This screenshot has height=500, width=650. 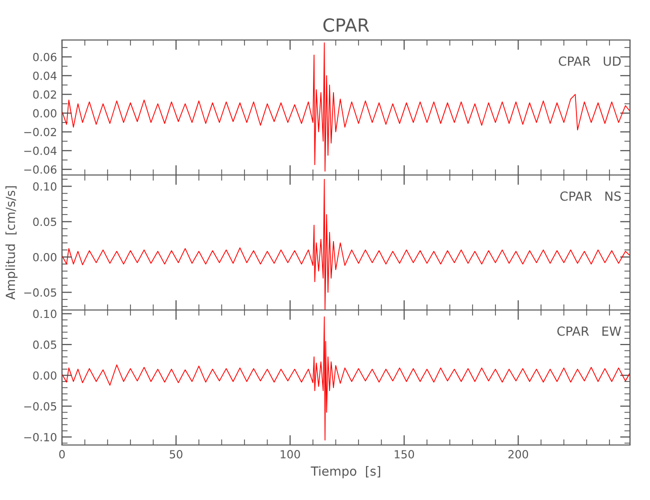 What do you see at coordinates (40, 132) in the screenshot?
I see `y-tick-label: −0.02` at bounding box center [40, 132].